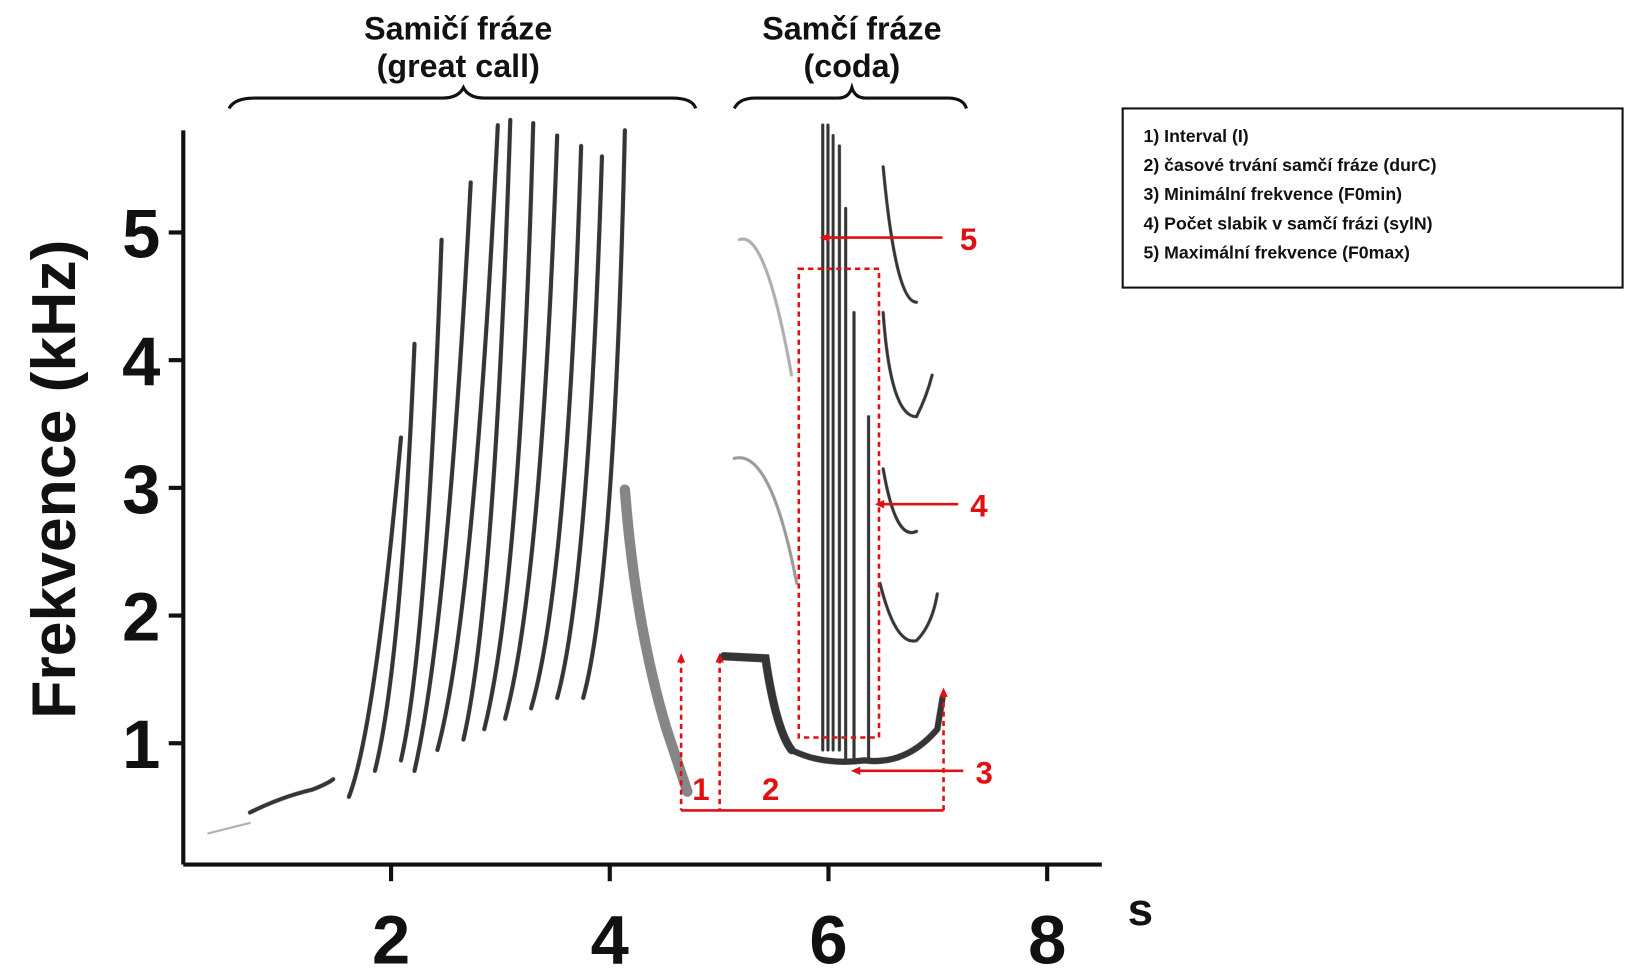  What do you see at coordinates (1288, 223) in the screenshot?
I see `legend-item: 4) Počet slabik v samčí frázi (sylN)` at bounding box center [1288, 223].